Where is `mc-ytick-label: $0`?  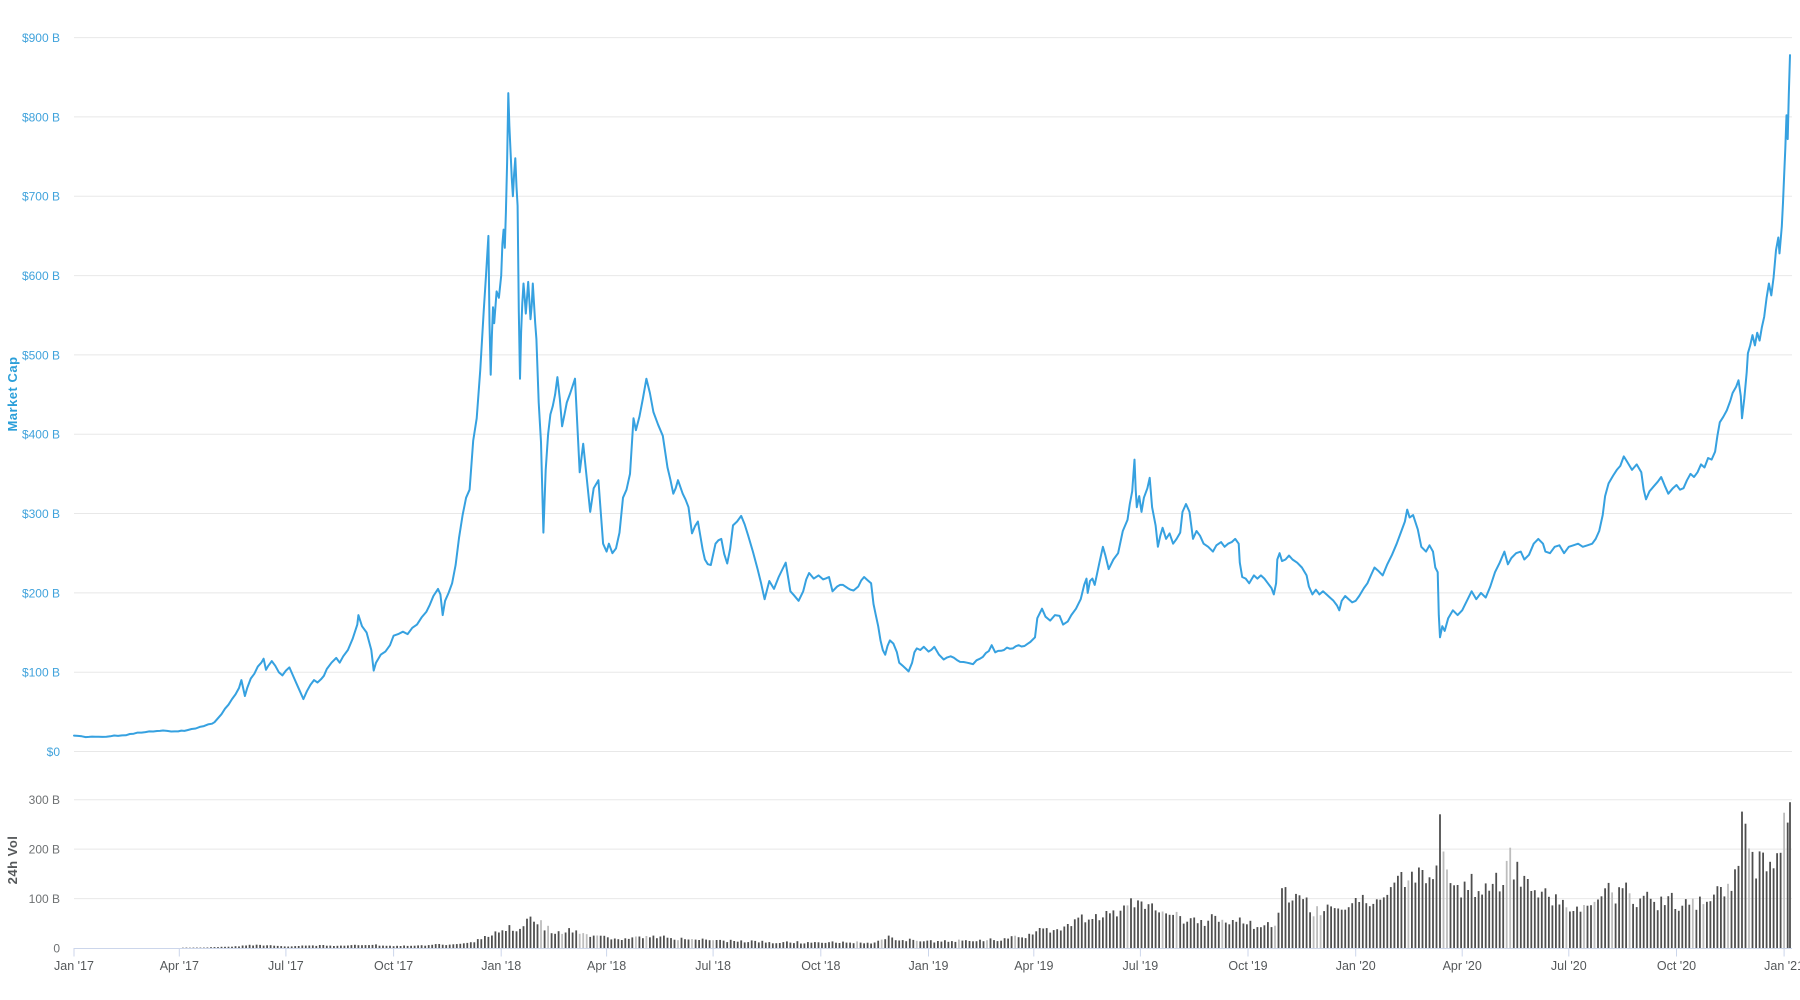
mc-ytick-label: $0 is located at coordinates (54, 752).